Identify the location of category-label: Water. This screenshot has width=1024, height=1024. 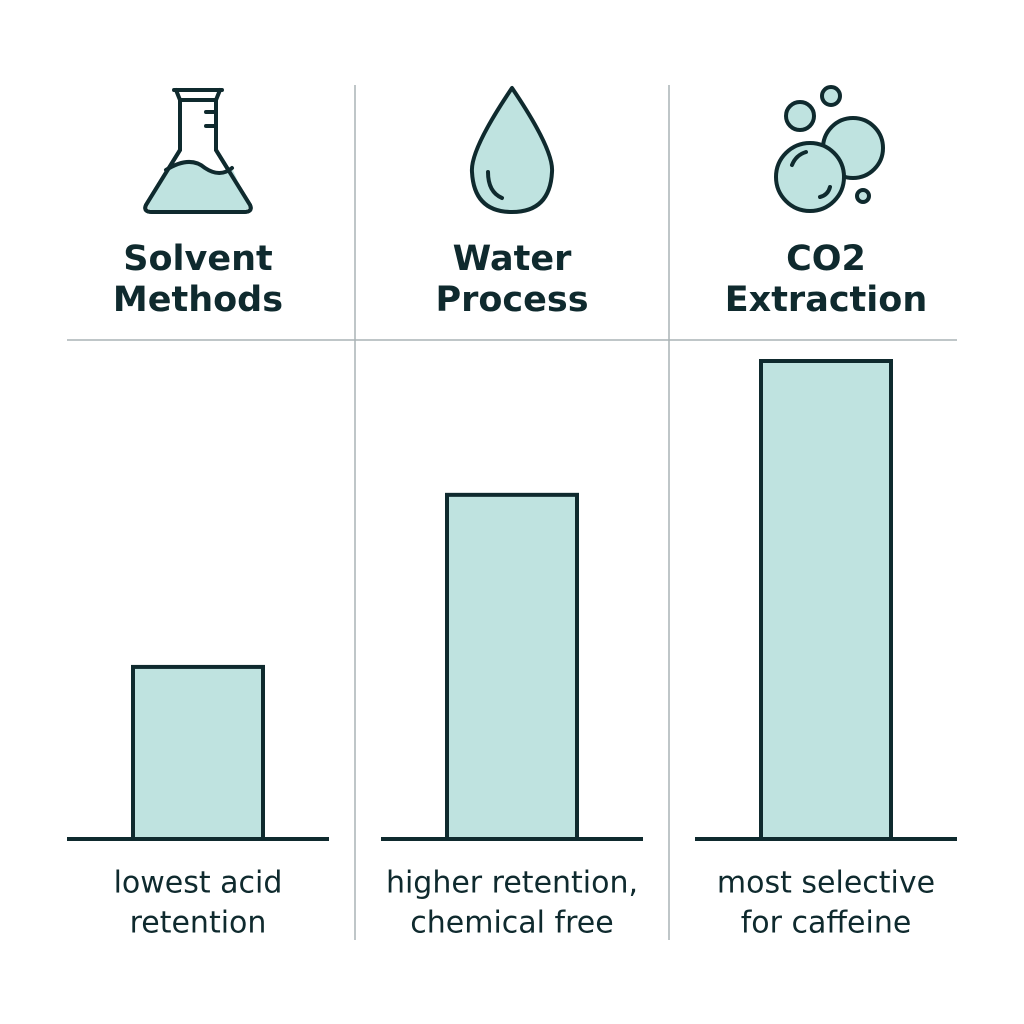
(512, 259).